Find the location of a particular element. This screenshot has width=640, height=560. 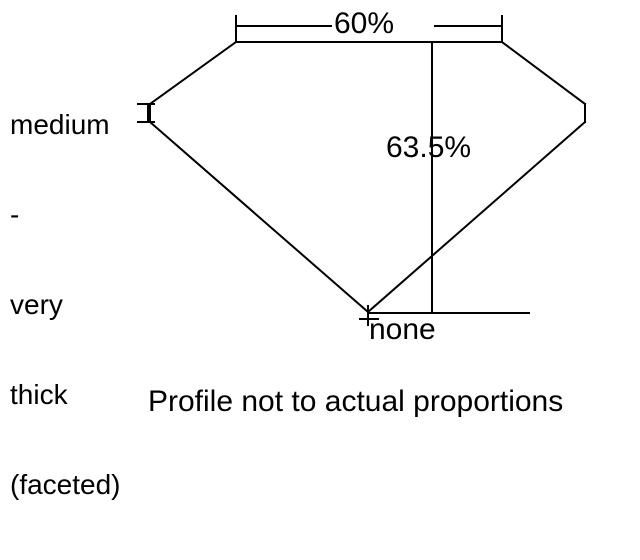

crown-left-slope-line is located at coordinates (193, 73).